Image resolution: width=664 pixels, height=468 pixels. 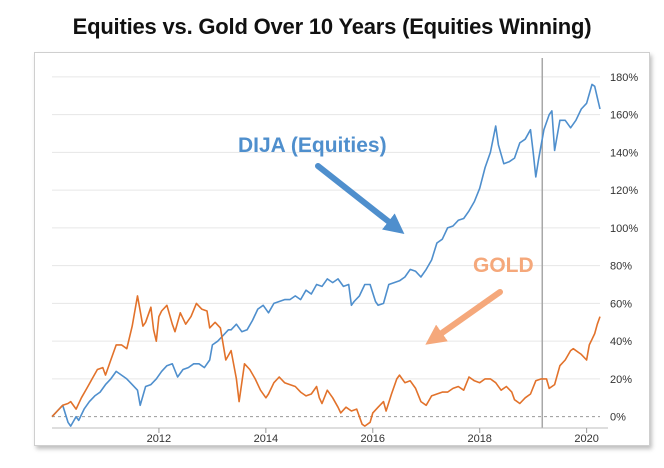 I want to click on x-tick-label: 2014, so click(x=266, y=439).